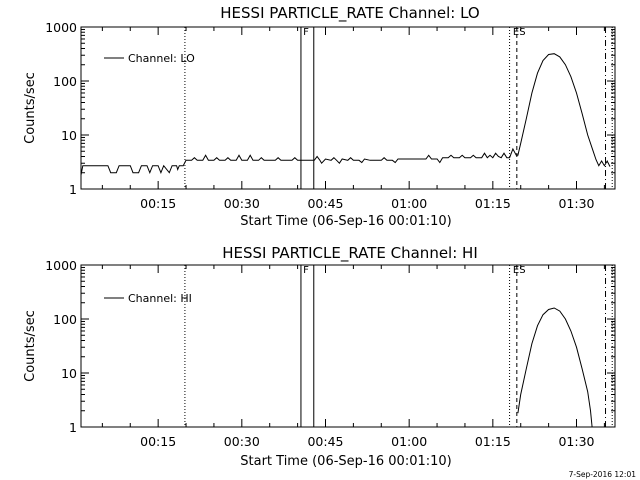 The width and height of the screenshot is (640, 480). What do you see at coordinates (350, 253) in the screenshot?
I see `chart-title: HESSI PARTICLE_RATE Channel: HI` at bounding box center [350, 253].